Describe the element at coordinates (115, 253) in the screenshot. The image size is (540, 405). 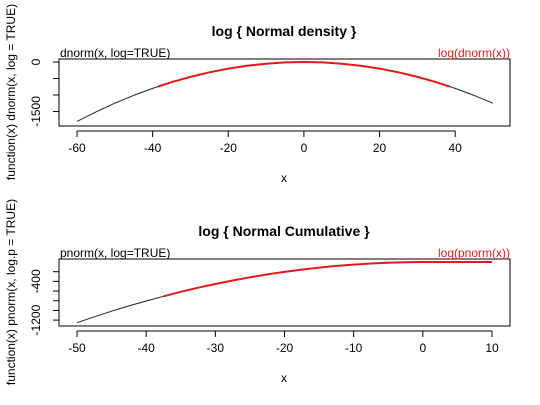
I see `legend-left-label: pnorm(x, log=TRUE)` at that location.